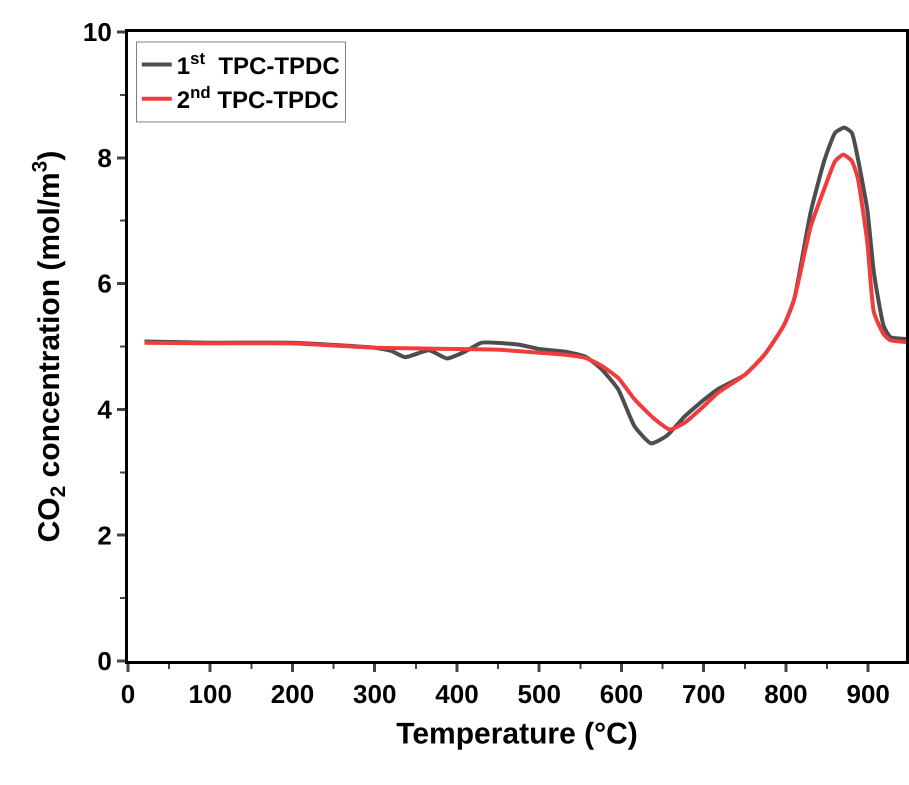 The width and height of the screenshot is (909, 785). Describe the element at coordinates (704, 694) in the screenshot. I see `x-tick-label: 700` at that location.